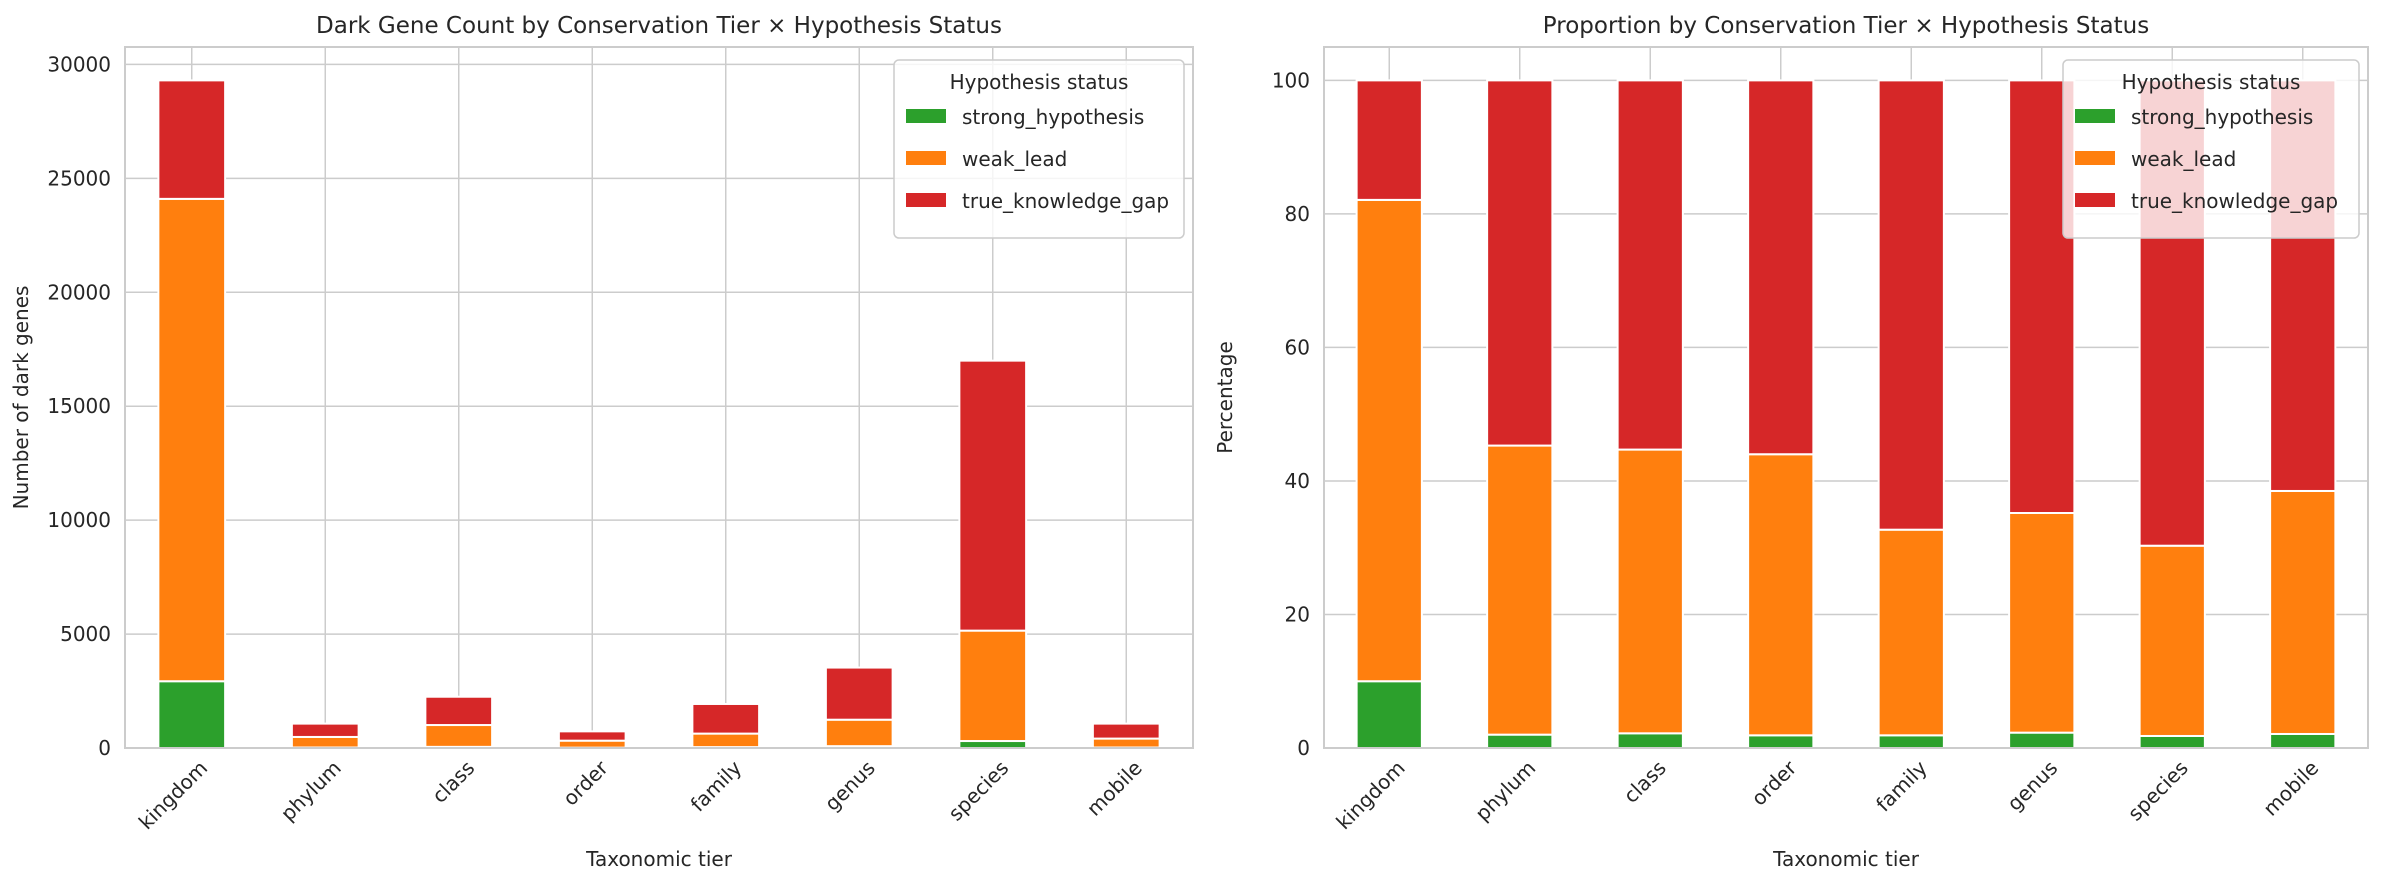 The height and width of the screenshot is (889, 2384). Describe the element at coordinates (79, 406) in the screenshot. I see `y-tick-label: 15000` at that location.